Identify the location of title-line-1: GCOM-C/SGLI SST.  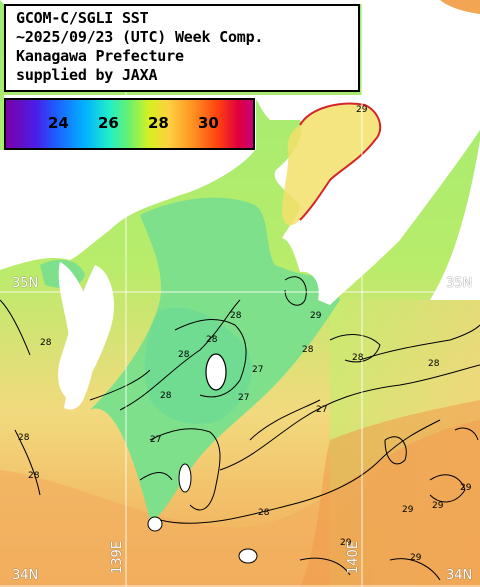
(82, 18).